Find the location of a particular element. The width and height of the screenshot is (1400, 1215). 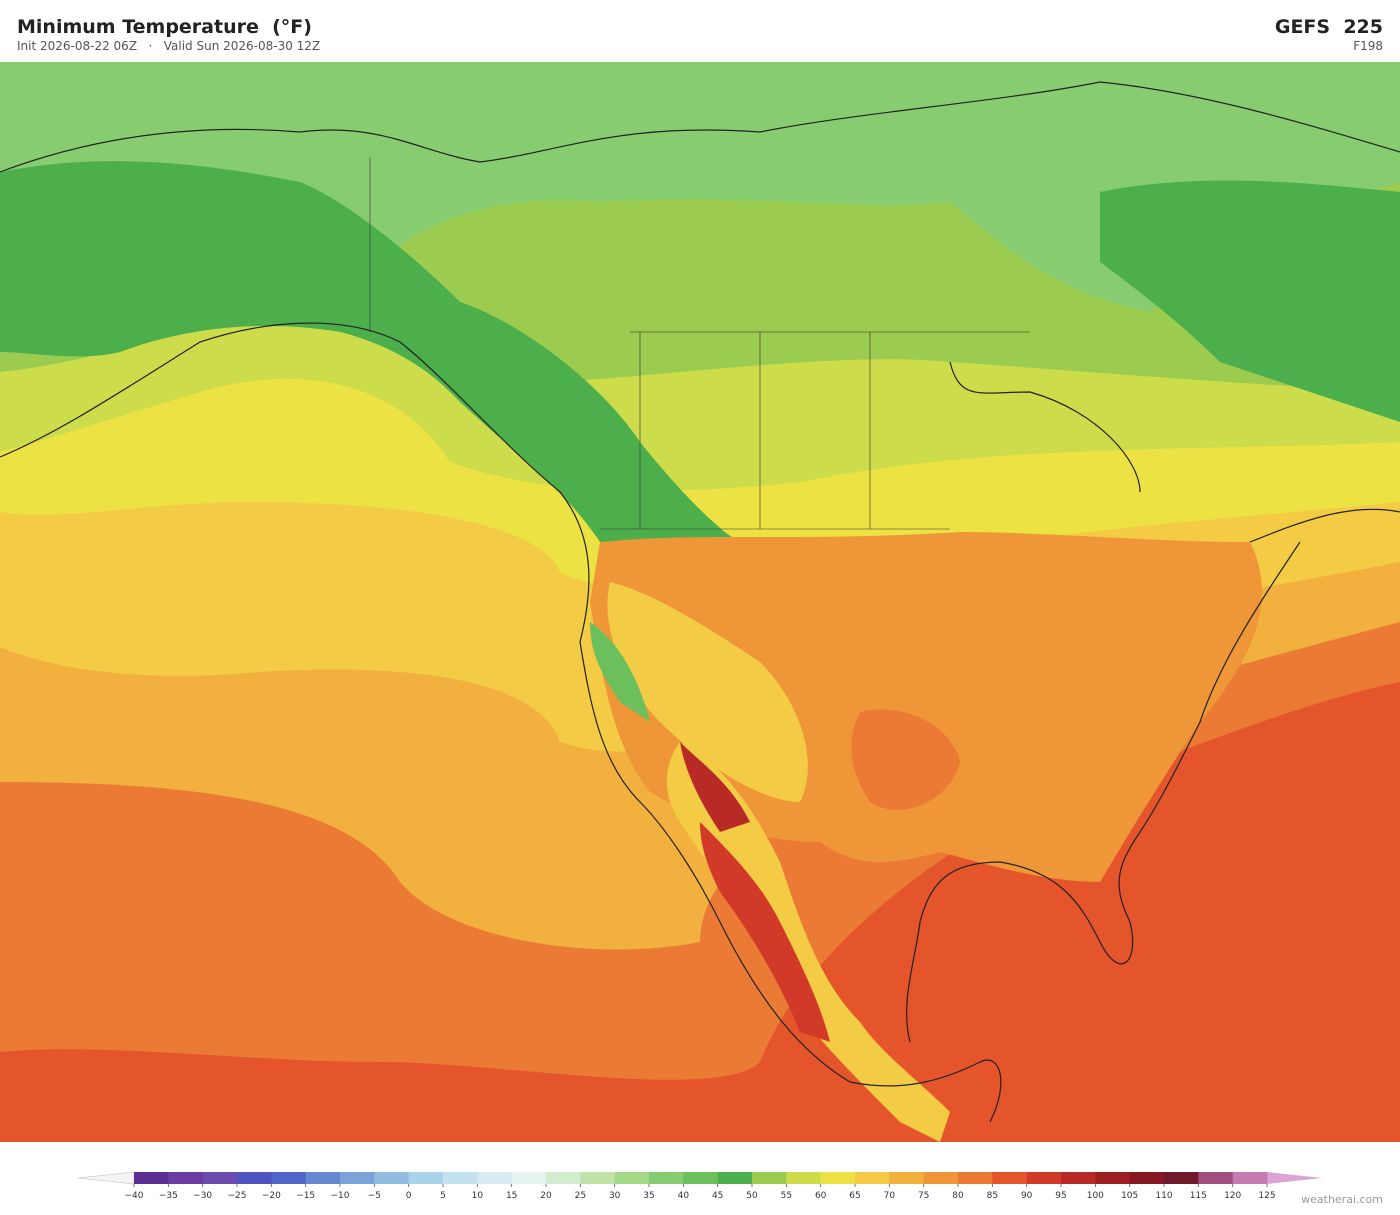

colorbar-tick-label: −30 is located at coordinates (202, 1196).